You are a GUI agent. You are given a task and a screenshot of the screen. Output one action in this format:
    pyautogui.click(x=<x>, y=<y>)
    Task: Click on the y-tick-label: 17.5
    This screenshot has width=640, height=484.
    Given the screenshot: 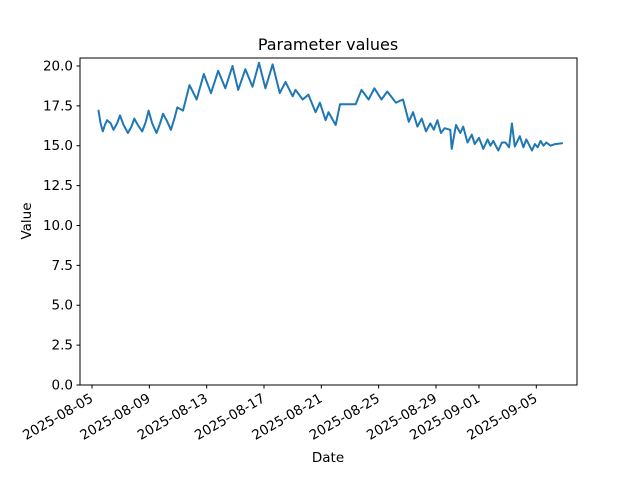 What is the action you would take?
    pyautogui.click(x=58, y=106)
    